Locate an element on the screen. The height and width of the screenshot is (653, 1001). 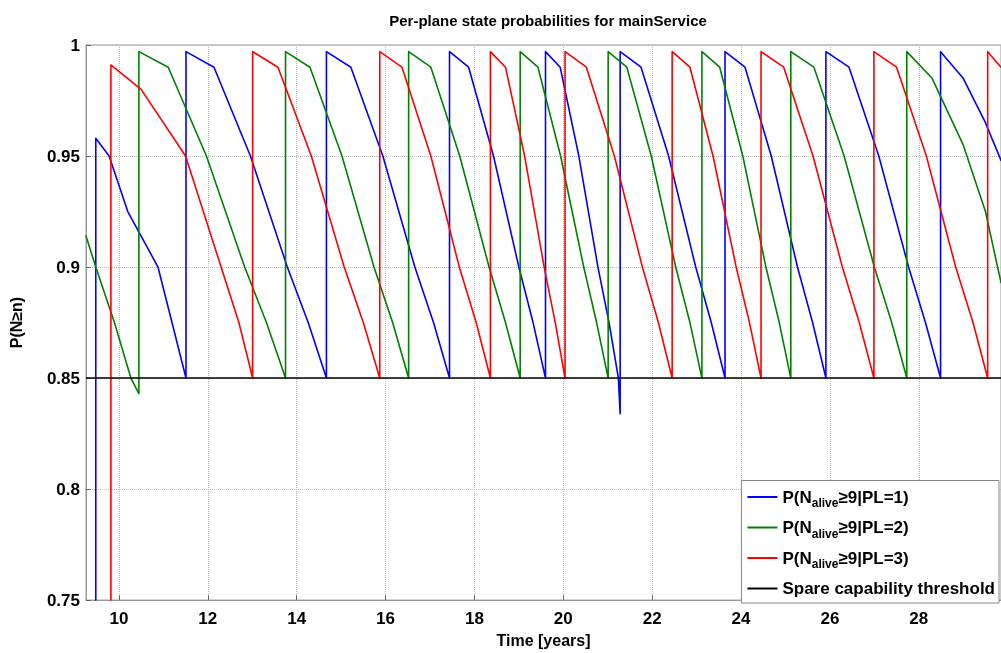
legend-label: Spare capability threshold is located at coordinates (888, 588).